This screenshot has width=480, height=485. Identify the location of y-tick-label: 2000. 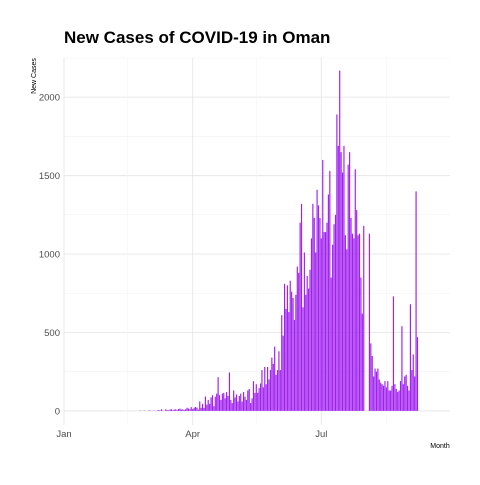
(49, 98).